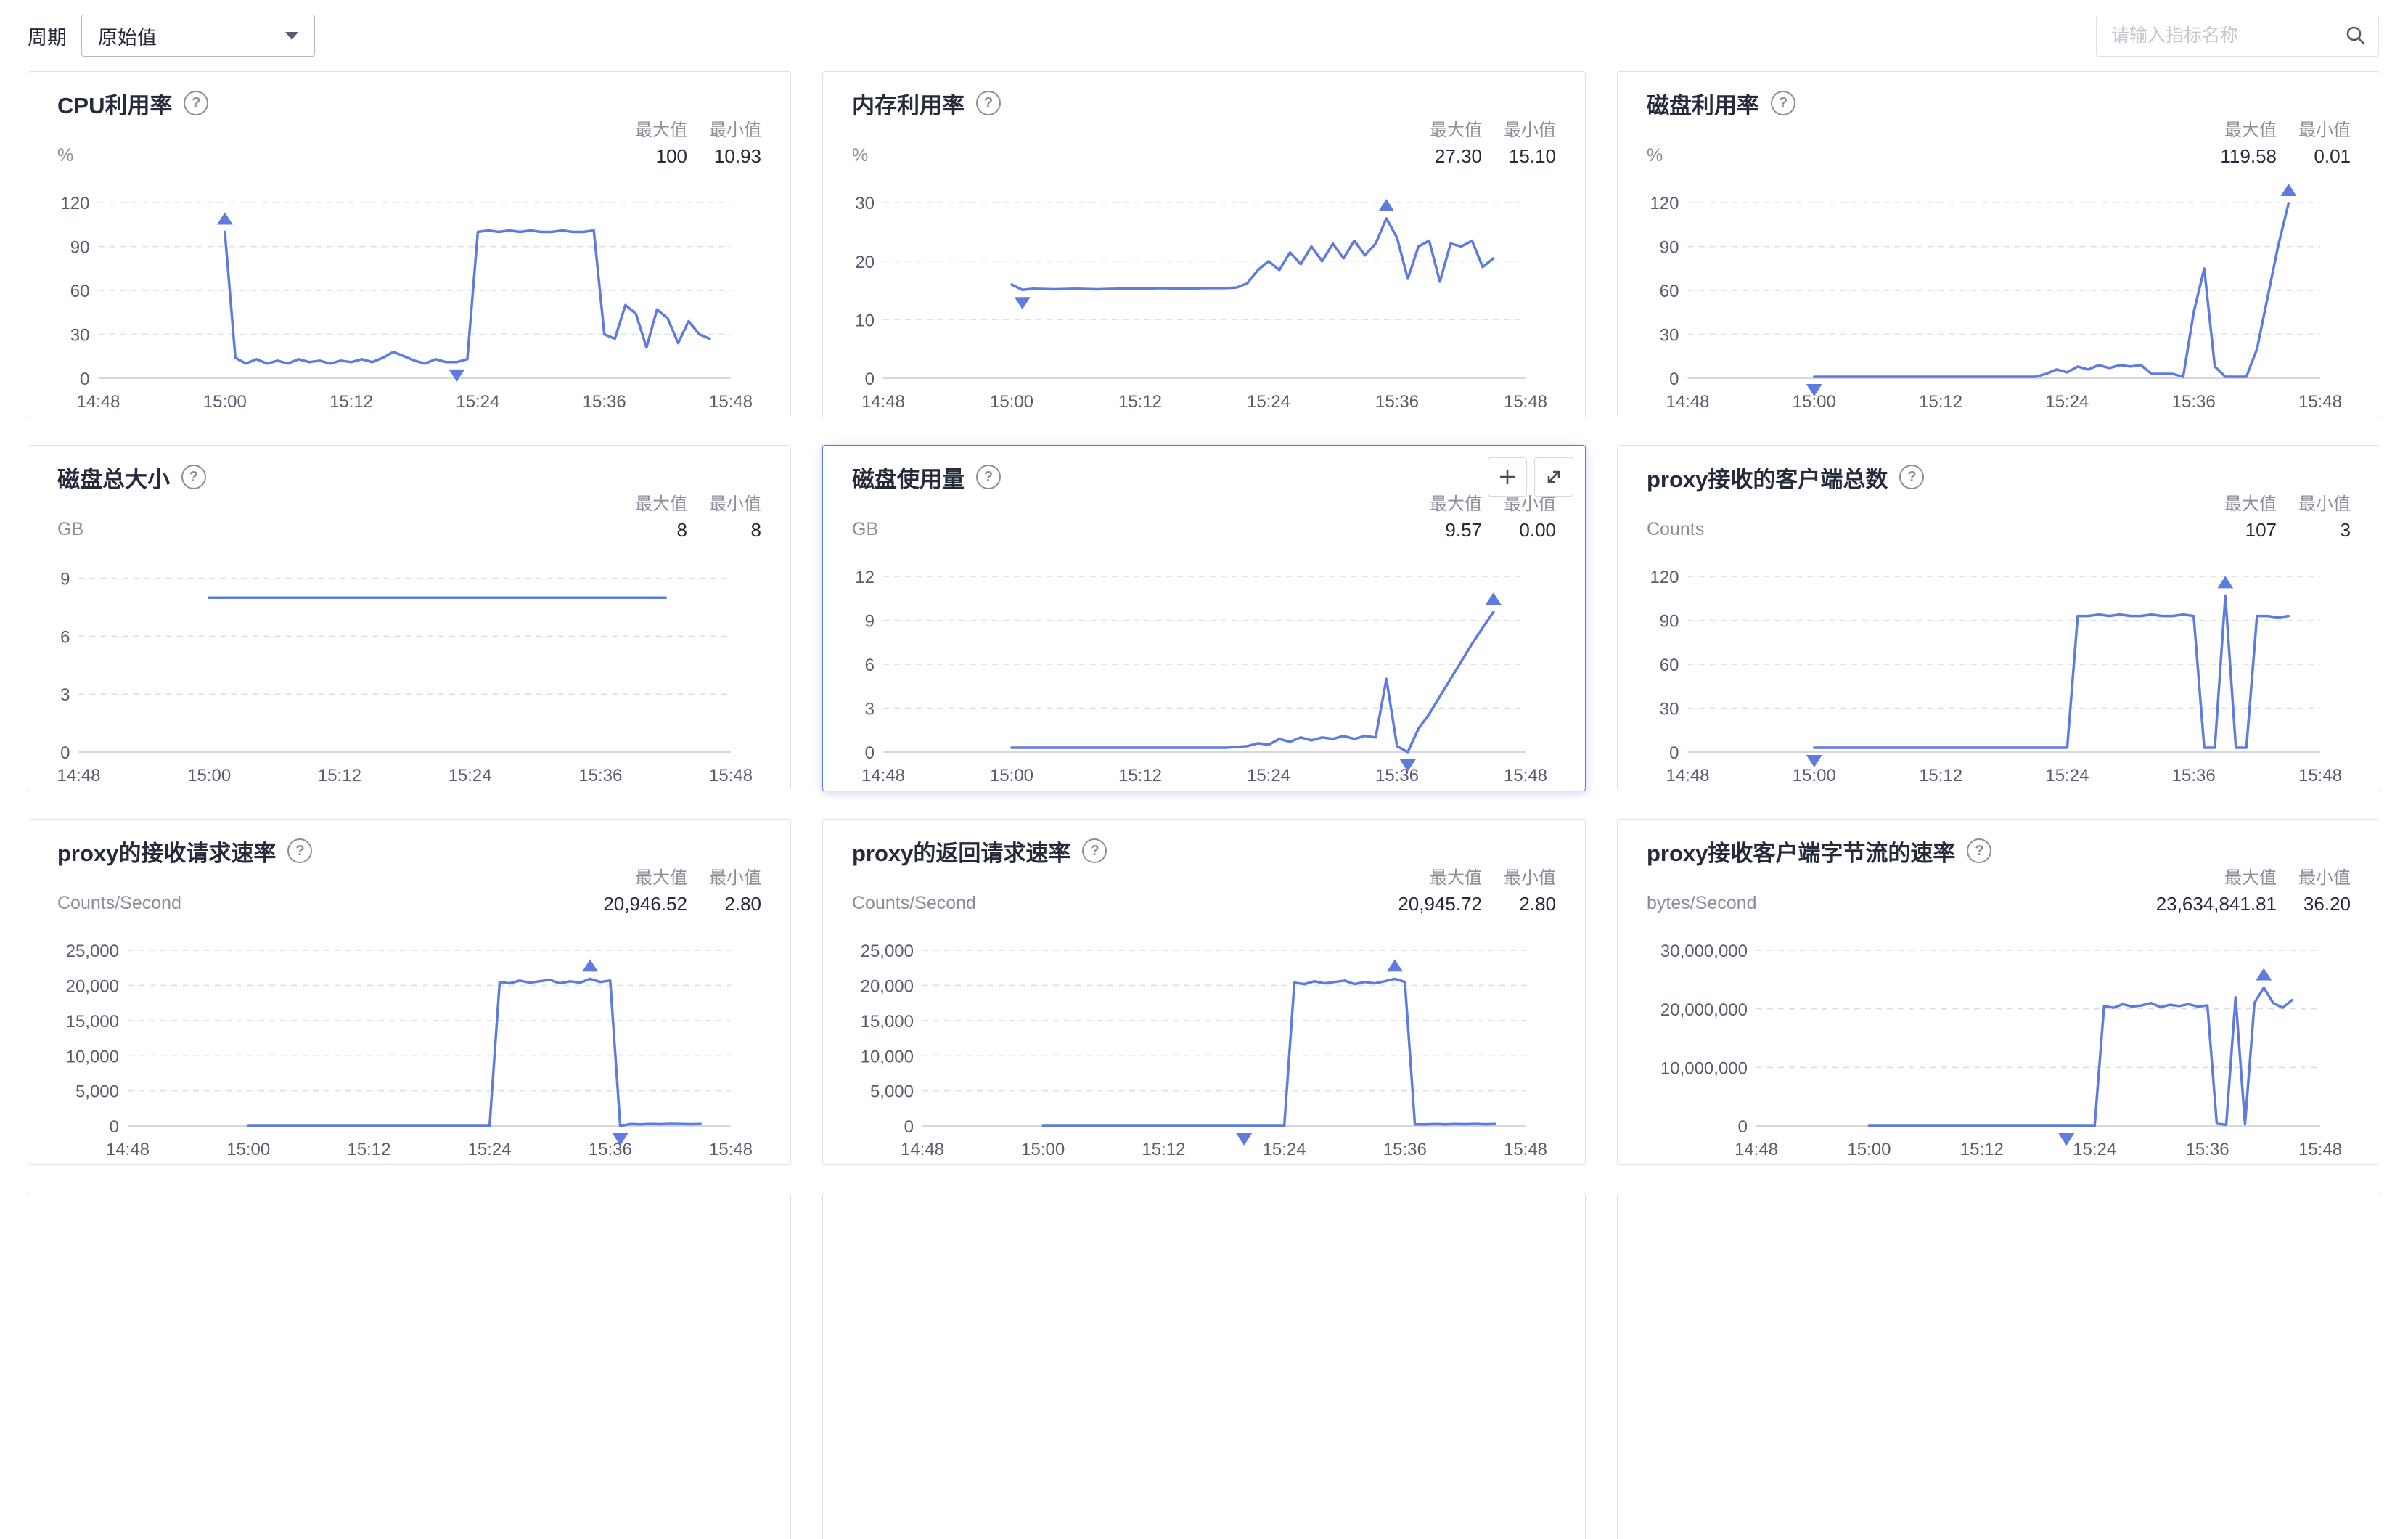 The image size is (2408, 1539). I want to click on line-chart: 0 10 20 30 14:48 15:00 15:12 15:24 15:36 15:48, so click(1204, 292).